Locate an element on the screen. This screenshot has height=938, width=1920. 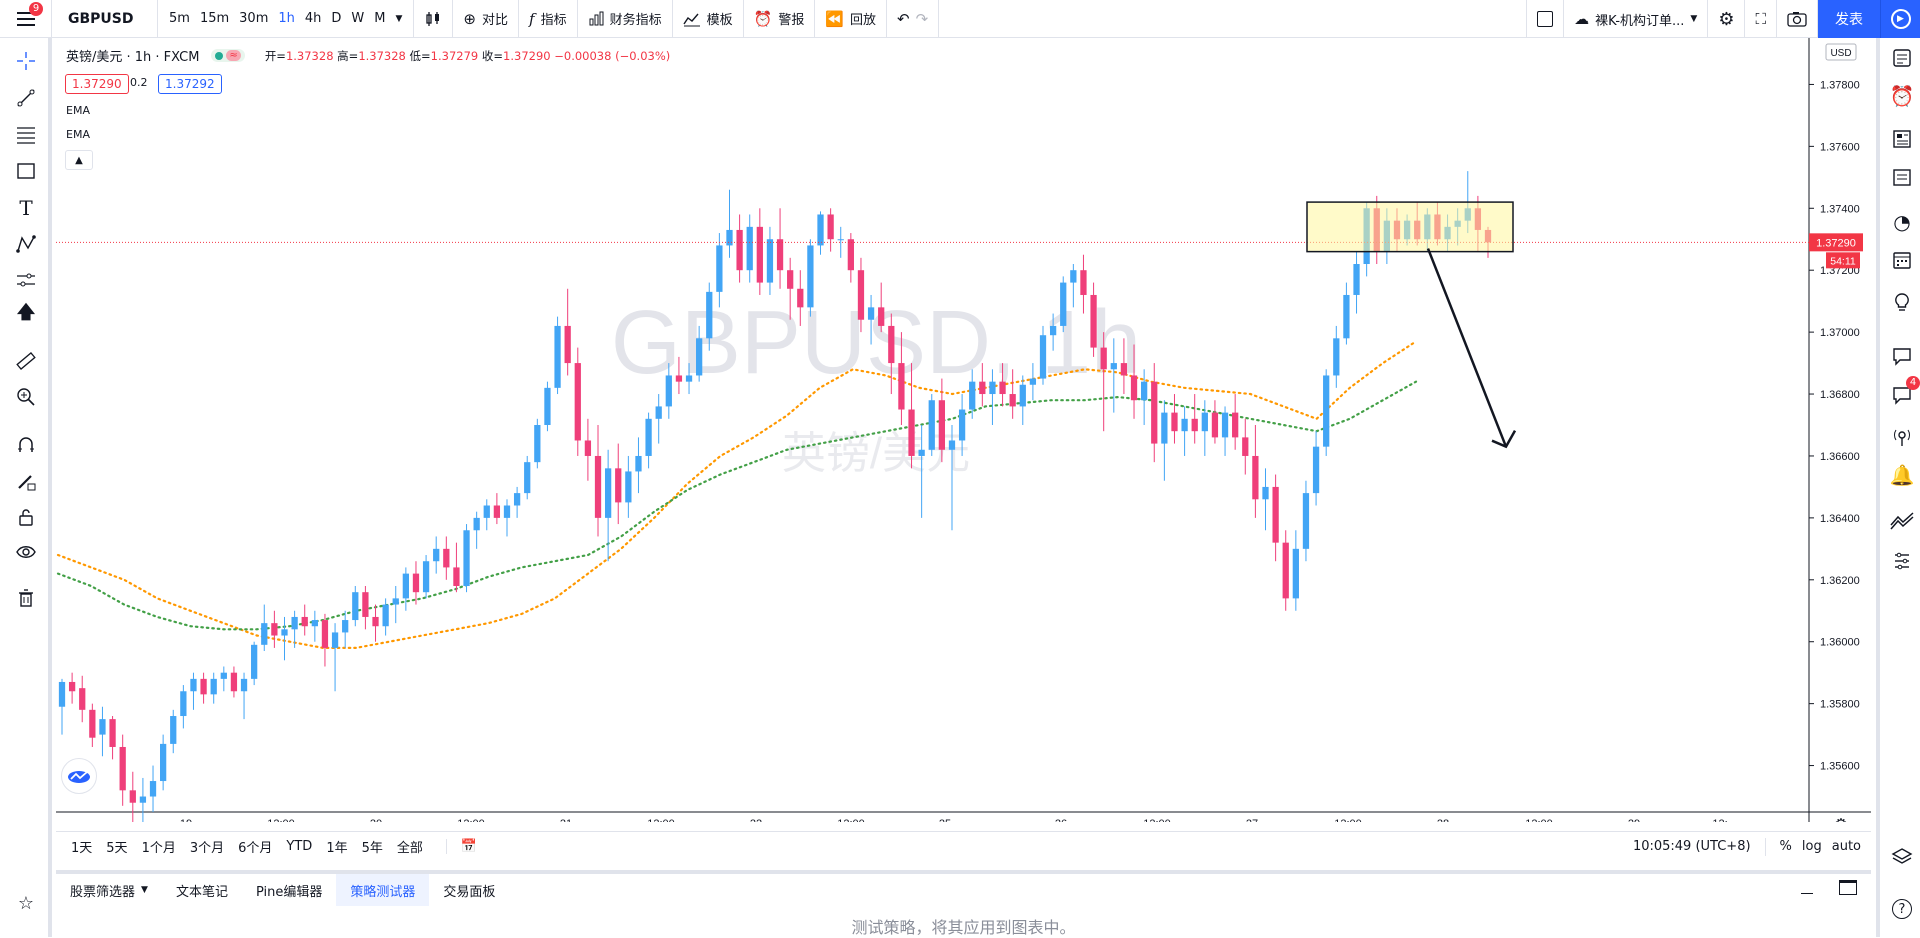
maximize-panel-icon is located at coordinates (1848, 887).